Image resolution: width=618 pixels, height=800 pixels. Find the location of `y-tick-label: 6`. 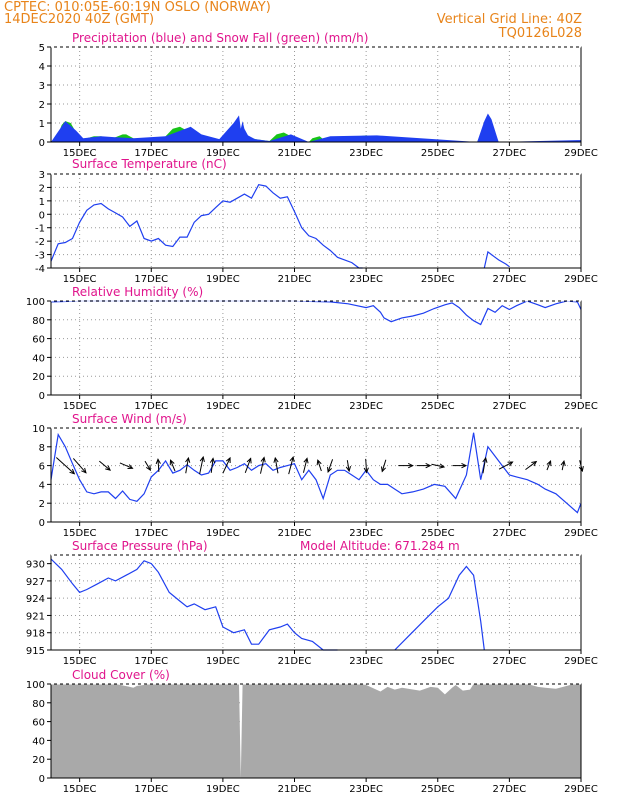

y-tick-label: 6 is located at coordinates (42, 467).